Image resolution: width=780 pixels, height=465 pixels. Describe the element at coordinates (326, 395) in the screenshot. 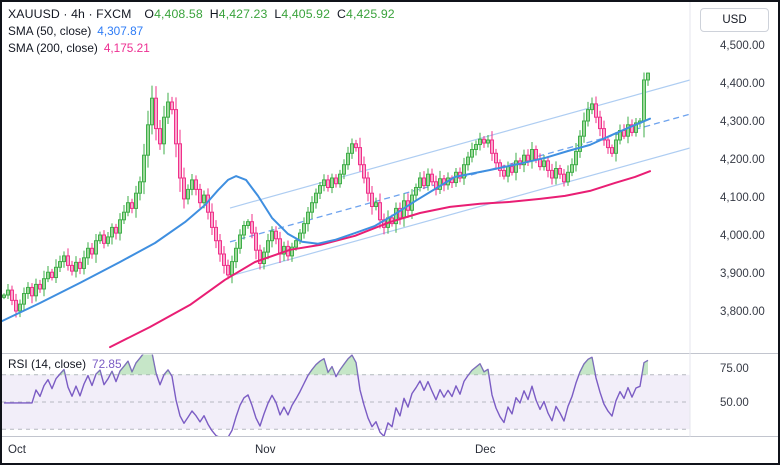

I see `rsi-line` at that location.